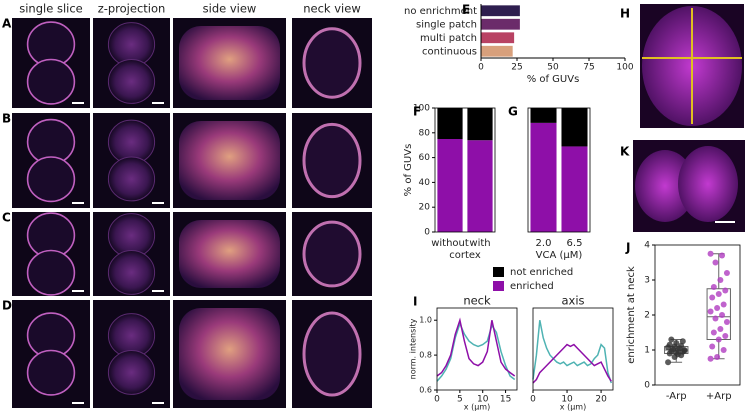  Describe the element at coordinates (446, 24) in the screenshot. I see `category-label: single patch` at that location.